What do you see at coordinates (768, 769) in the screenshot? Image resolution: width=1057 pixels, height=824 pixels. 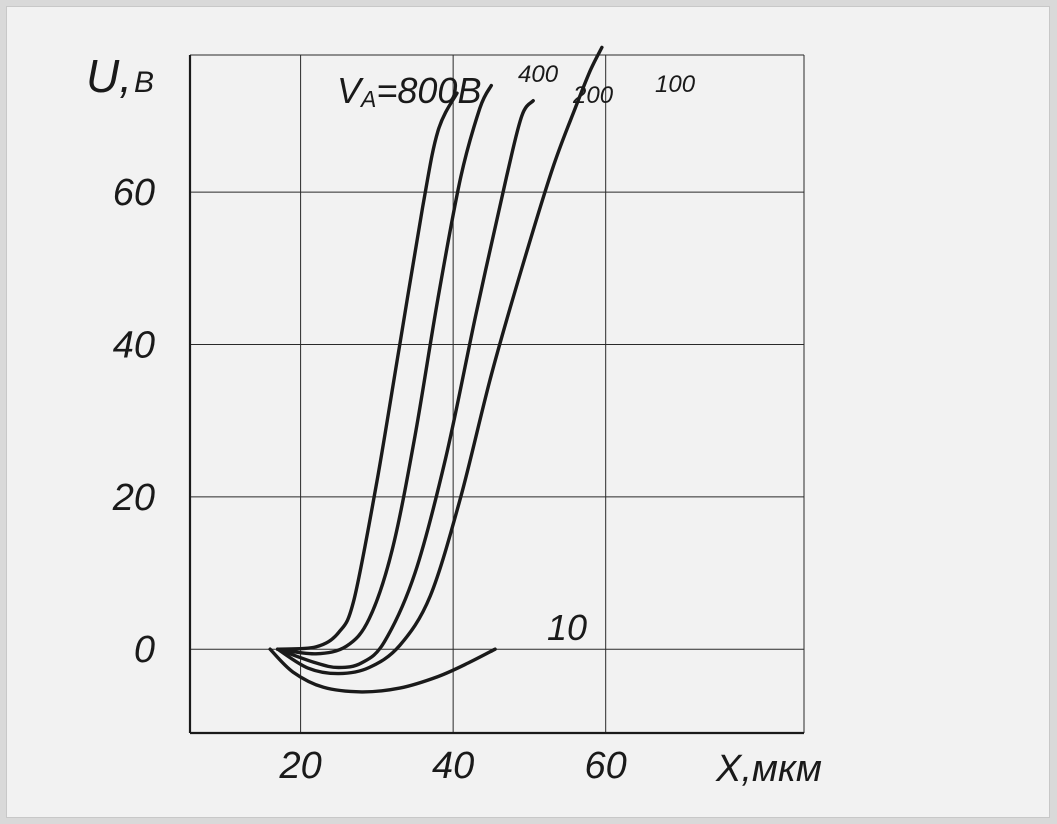 I see `x-axis-label: X,мкм` at bounding box center [768, 769].